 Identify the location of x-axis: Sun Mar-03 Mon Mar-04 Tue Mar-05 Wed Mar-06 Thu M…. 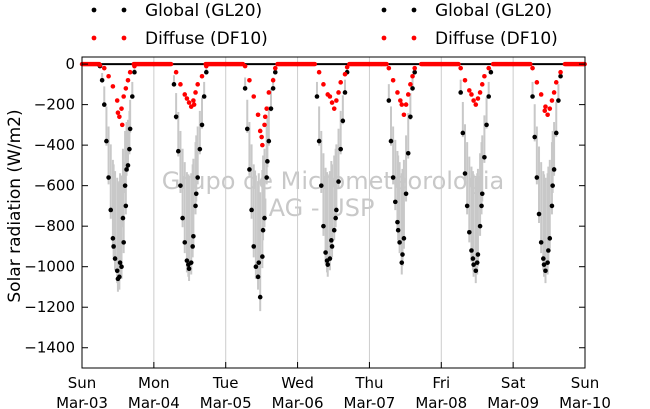
(333, 385).